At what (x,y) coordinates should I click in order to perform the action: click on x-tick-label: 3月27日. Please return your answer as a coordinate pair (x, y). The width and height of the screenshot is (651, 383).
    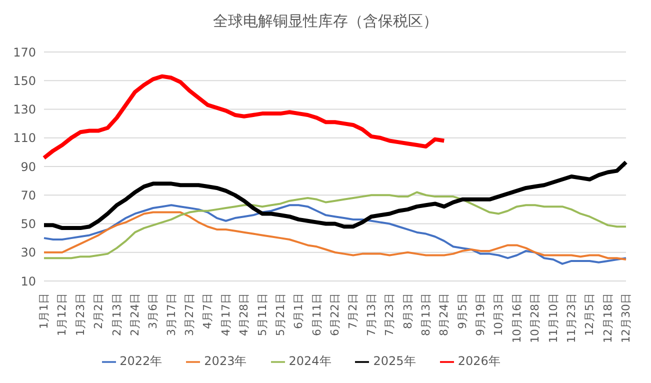
    Looking at the image, I should click on (189, 314).